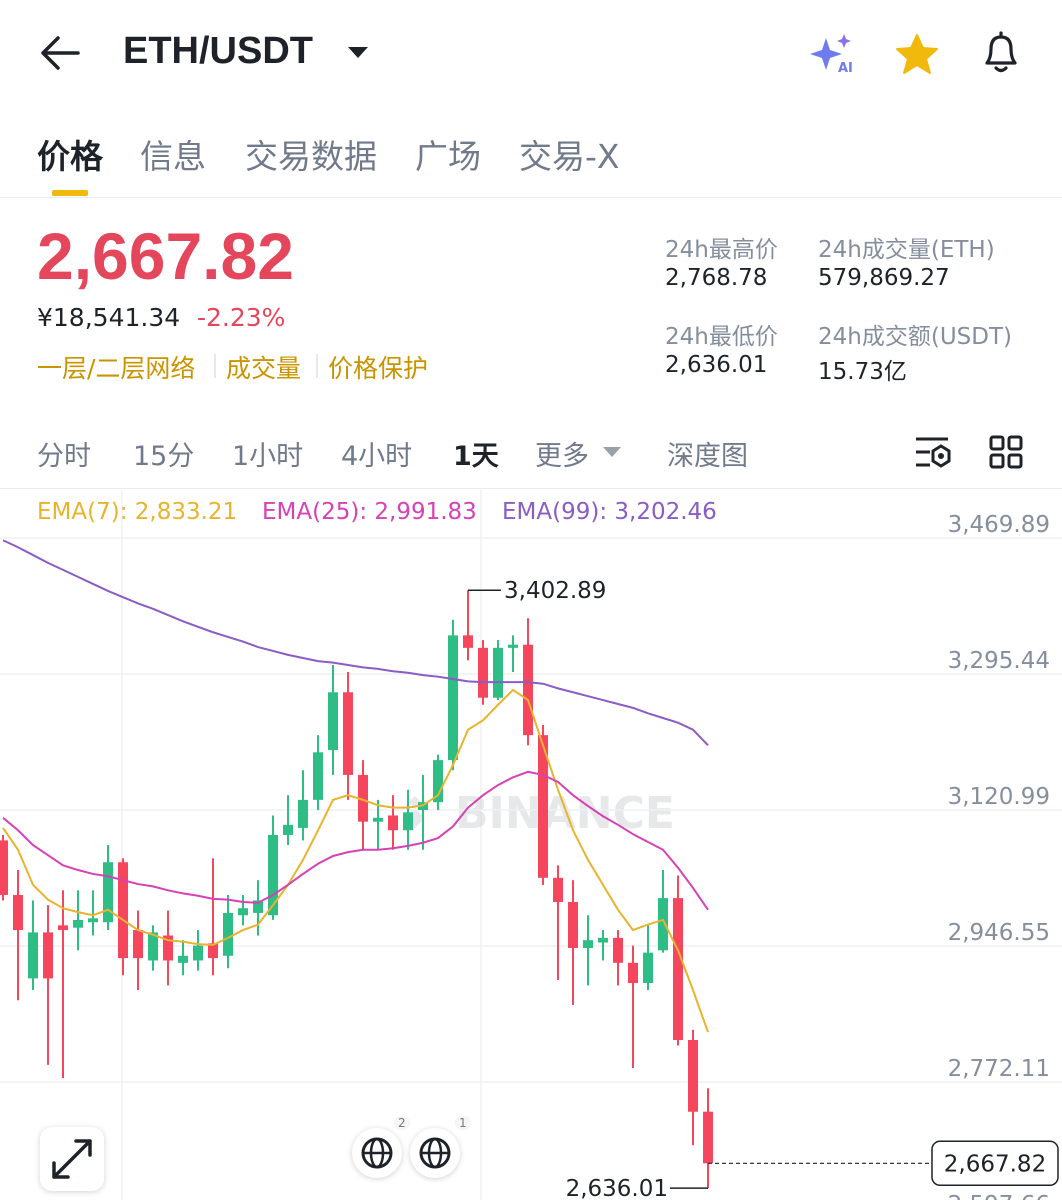 Image resolution: width=1062 pixels, height=1200 pixels. Describe the element at coordinates (116, 368) in the screenshot. I see `tag-link: 一层/二层网络` at that location.